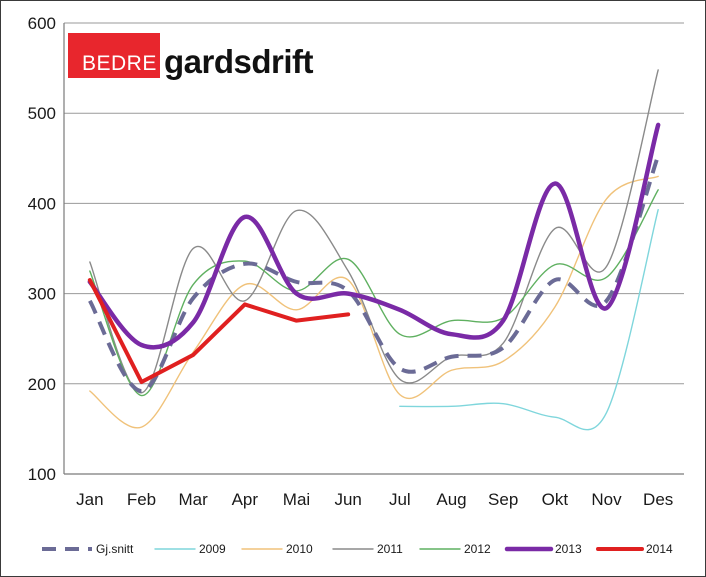  What do you see at coordinates (245, 499) in the screenshot?
I see `x-tick-label: Apr` at bounding box center [245, 499].